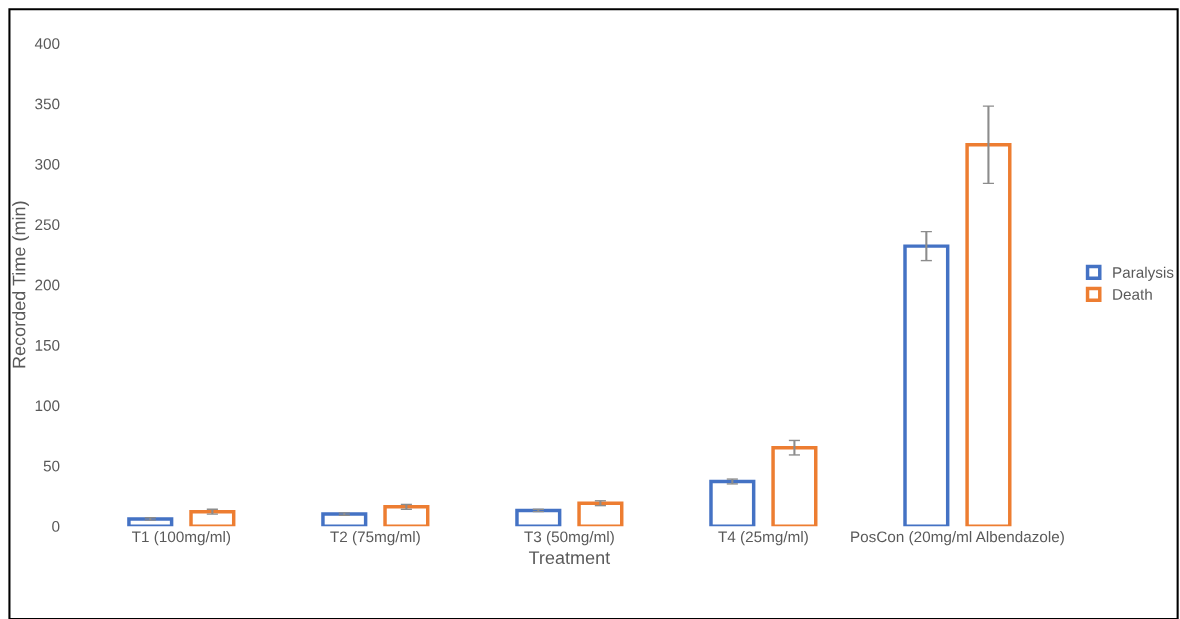  What do you see at coordinates (51, 466) in the screenshot?
I see `y-tick-label: 50` at bounding box center [51, 466].